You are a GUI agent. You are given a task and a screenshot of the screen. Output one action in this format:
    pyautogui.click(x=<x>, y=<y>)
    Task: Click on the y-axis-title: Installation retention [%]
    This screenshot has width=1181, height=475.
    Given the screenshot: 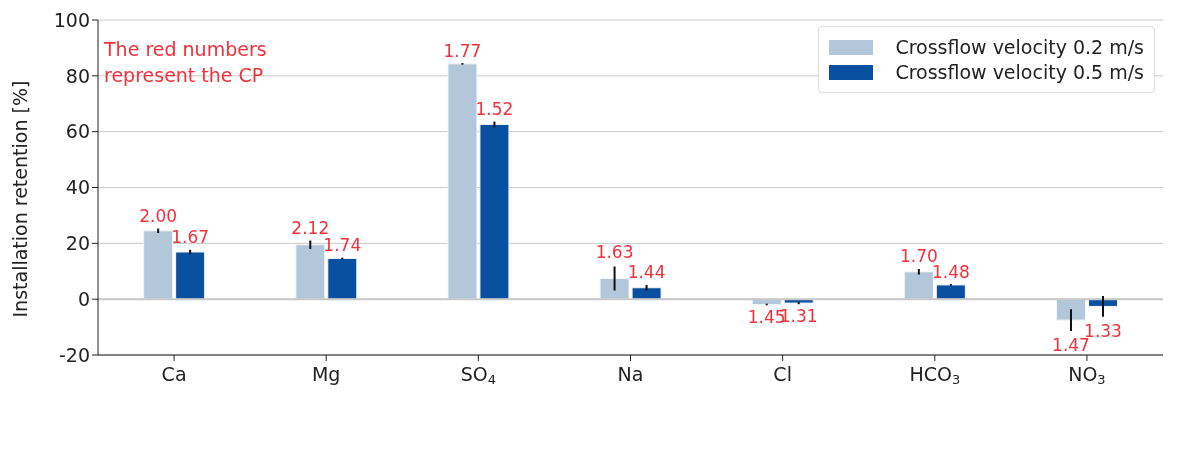 What is the action you would take?
    pyautogui.click(x=19, y=199)
    